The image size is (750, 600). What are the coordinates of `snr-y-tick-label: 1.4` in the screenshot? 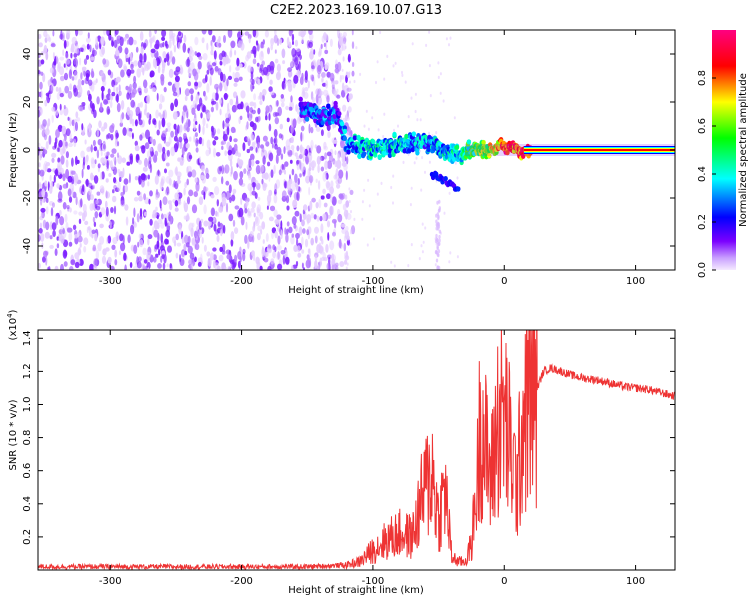 It's located at (27, 338).